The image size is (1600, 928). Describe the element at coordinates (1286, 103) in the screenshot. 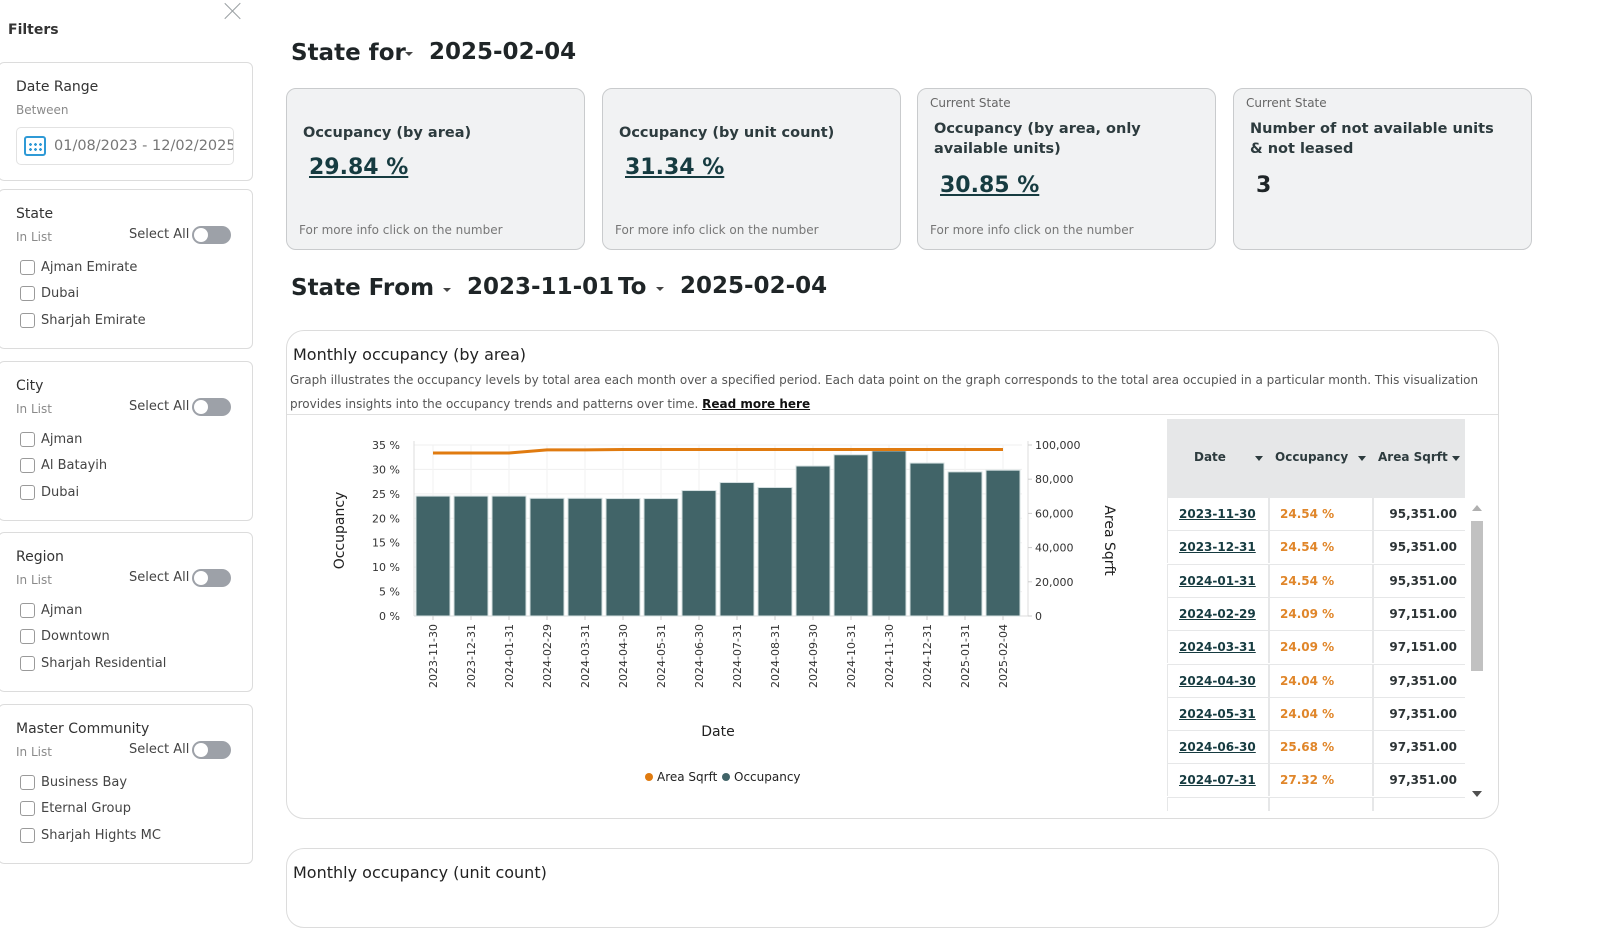

I see `kpi-label: Current State` at that location.